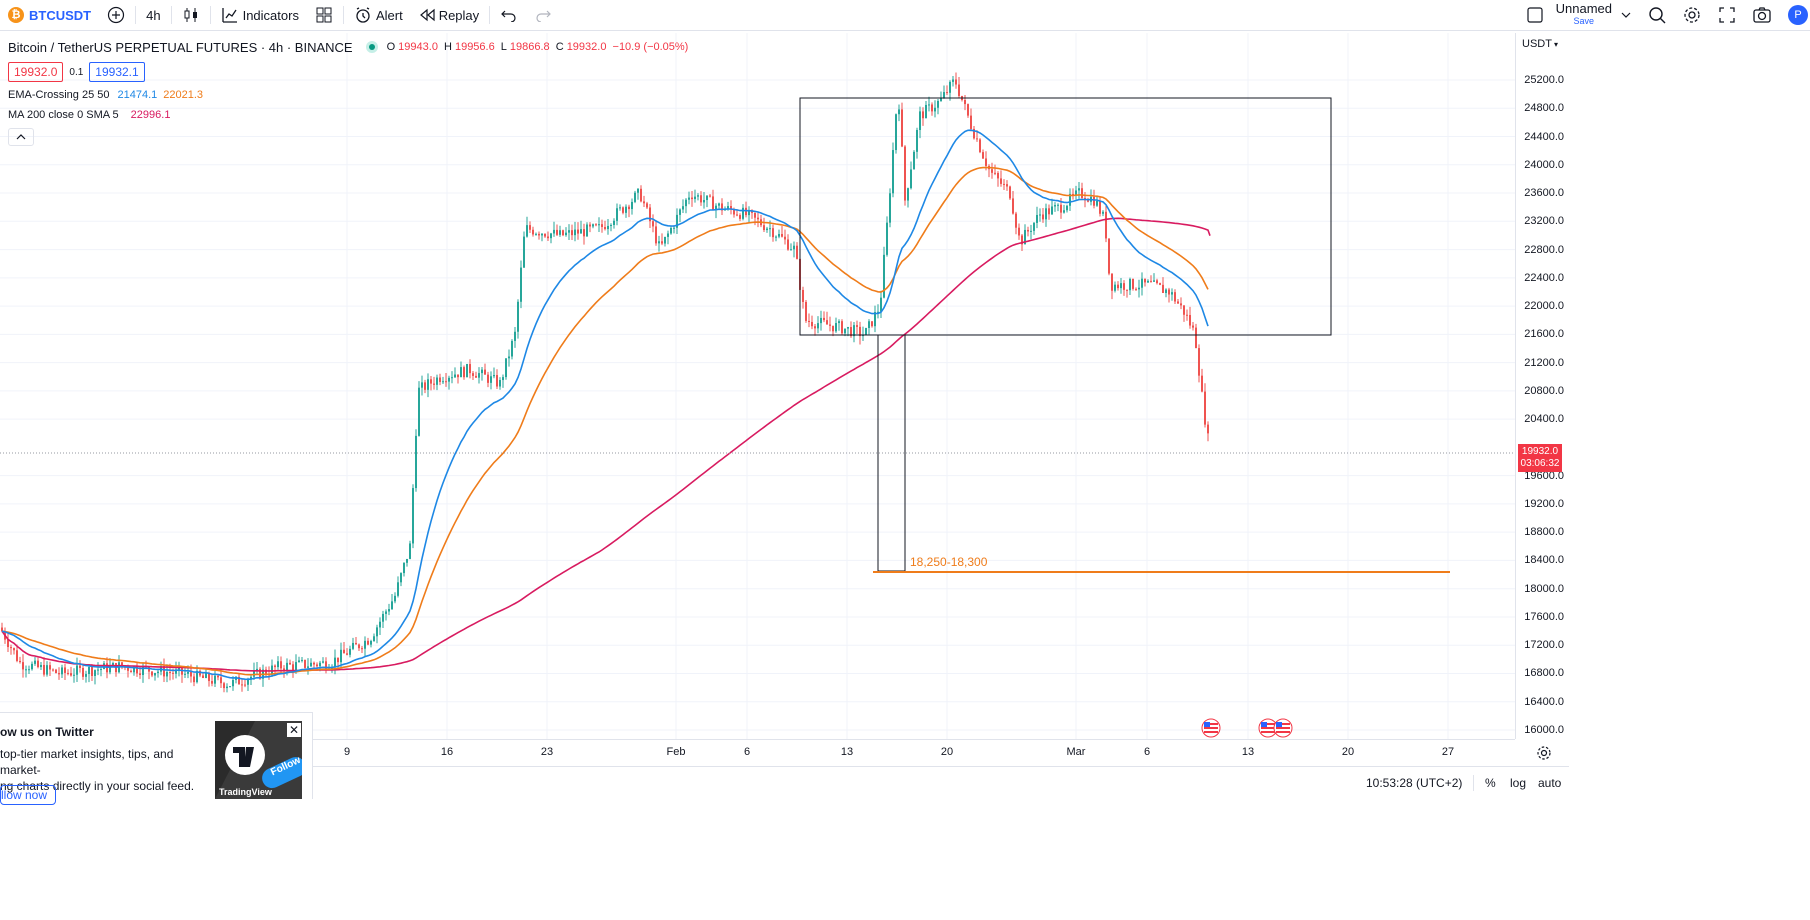 This screenshot has width=1810, height=920. I want to click on log-toggle: log, so click(1518, 783).